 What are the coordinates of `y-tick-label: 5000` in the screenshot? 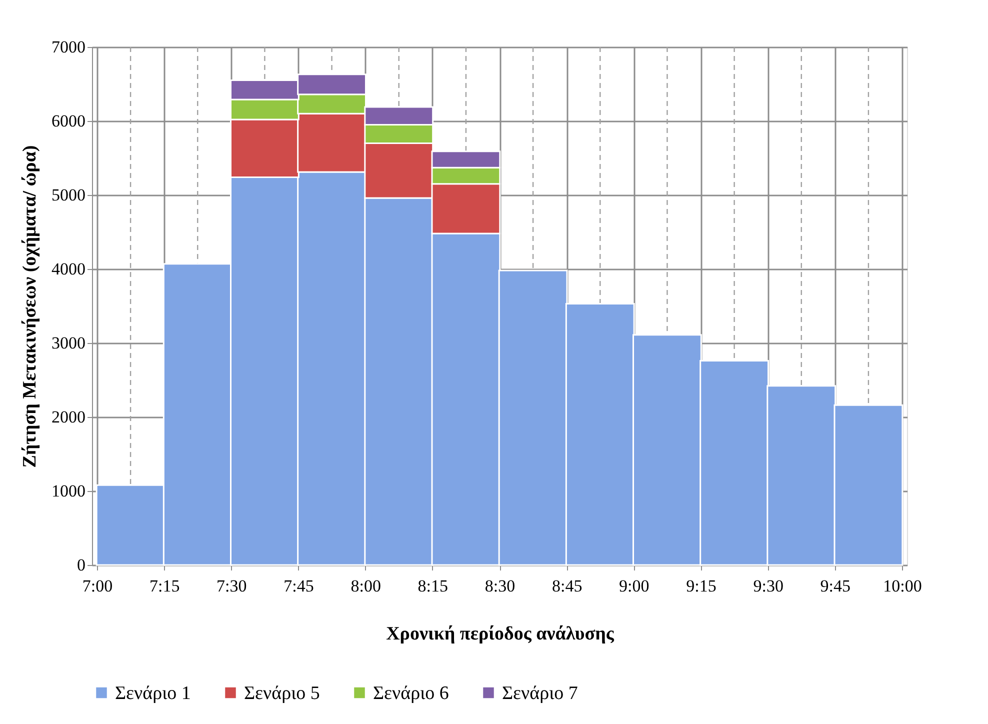 It's located at (69, 195).